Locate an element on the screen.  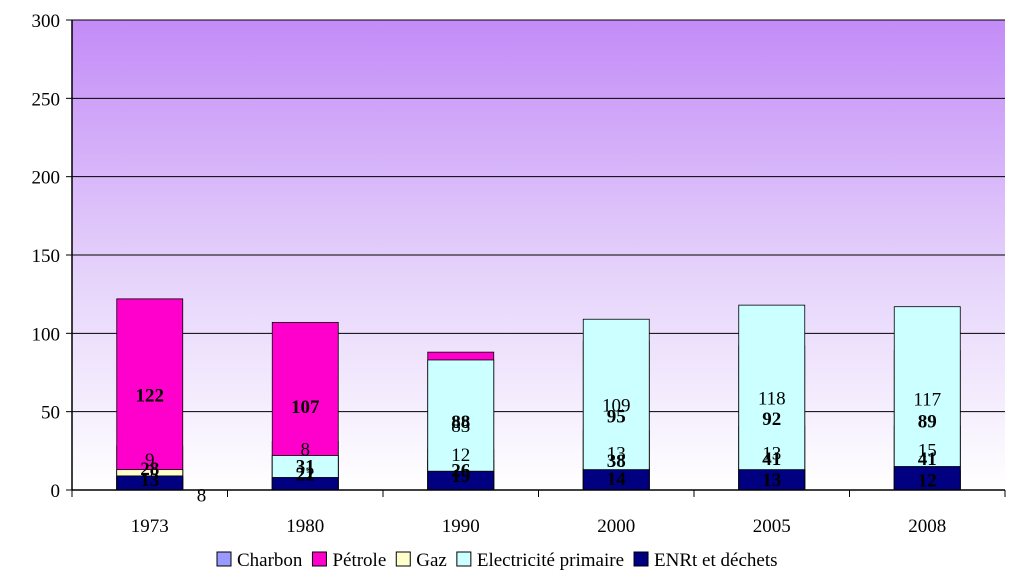
data-label: 21 is located at coordinates (305, 475).